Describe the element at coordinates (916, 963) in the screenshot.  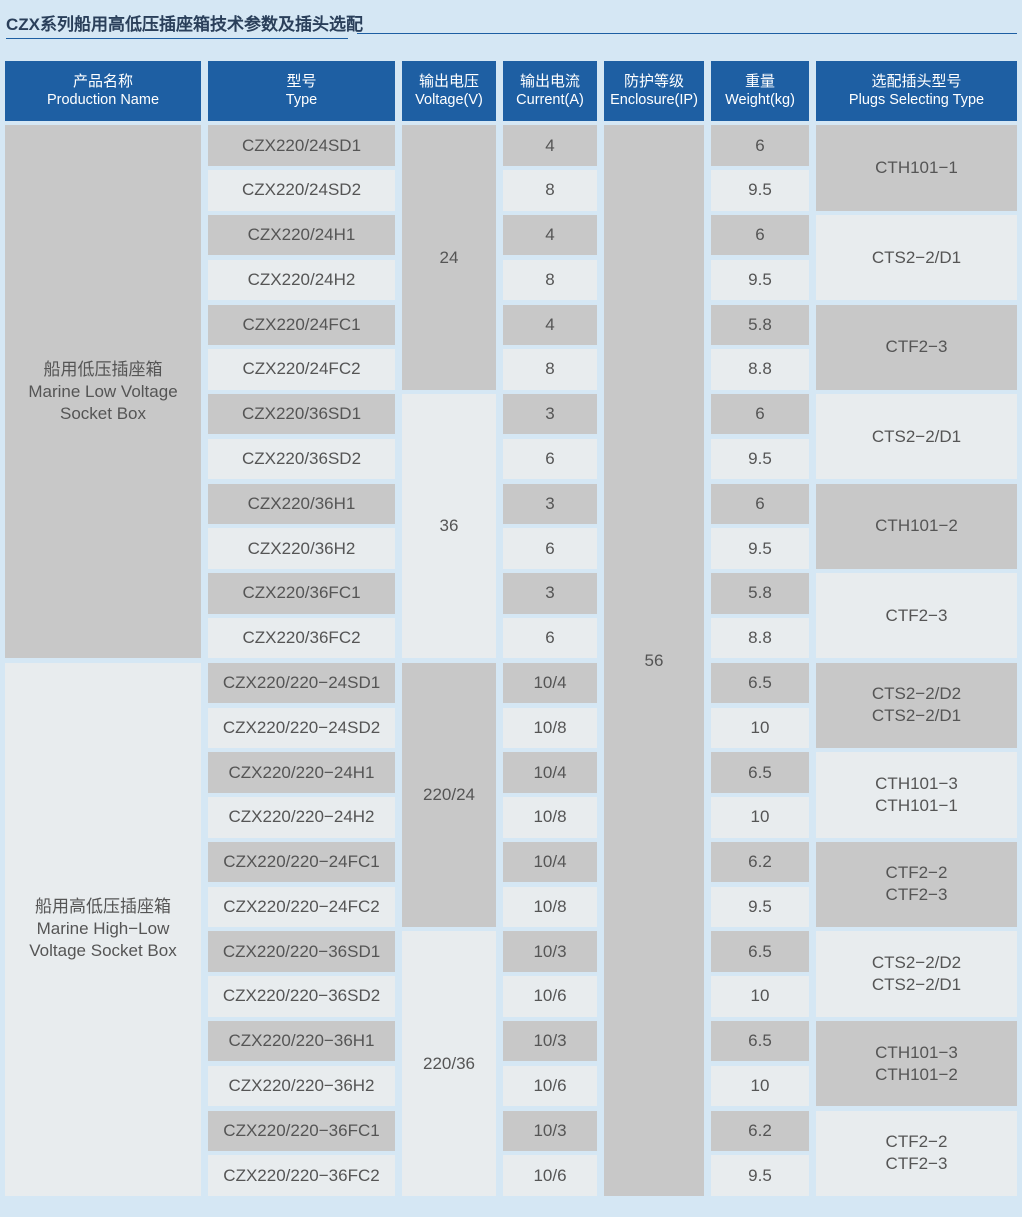
I see `plug-cell-text: CTS2−2/D2` at that location.